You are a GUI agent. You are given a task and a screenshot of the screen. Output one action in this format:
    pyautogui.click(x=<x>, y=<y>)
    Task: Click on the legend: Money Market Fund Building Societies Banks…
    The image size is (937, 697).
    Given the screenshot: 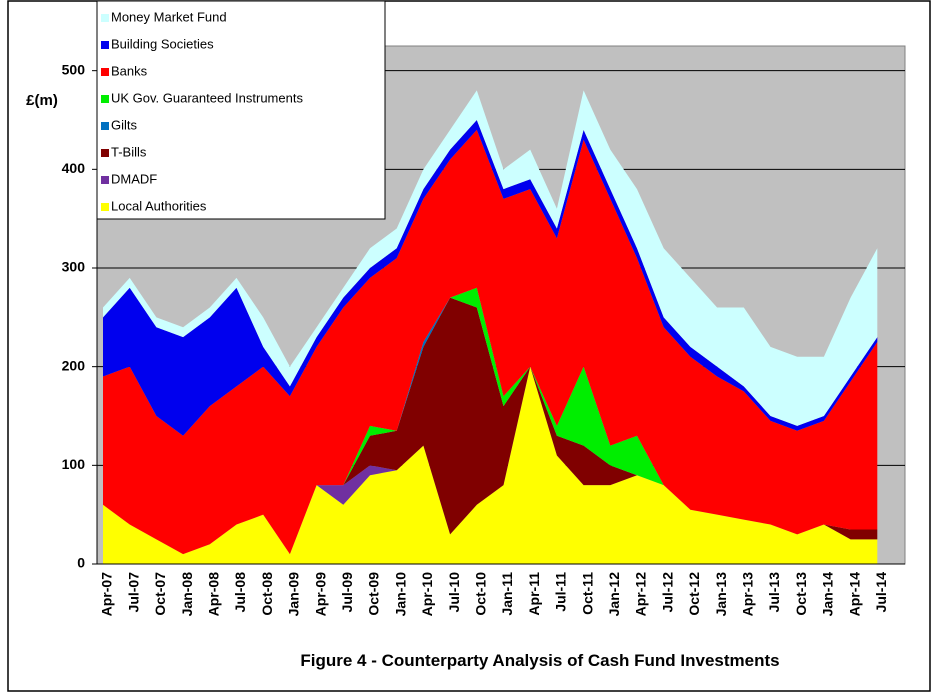 What is the action you would take?
    pyautogui.click(x=241, y=110)
    